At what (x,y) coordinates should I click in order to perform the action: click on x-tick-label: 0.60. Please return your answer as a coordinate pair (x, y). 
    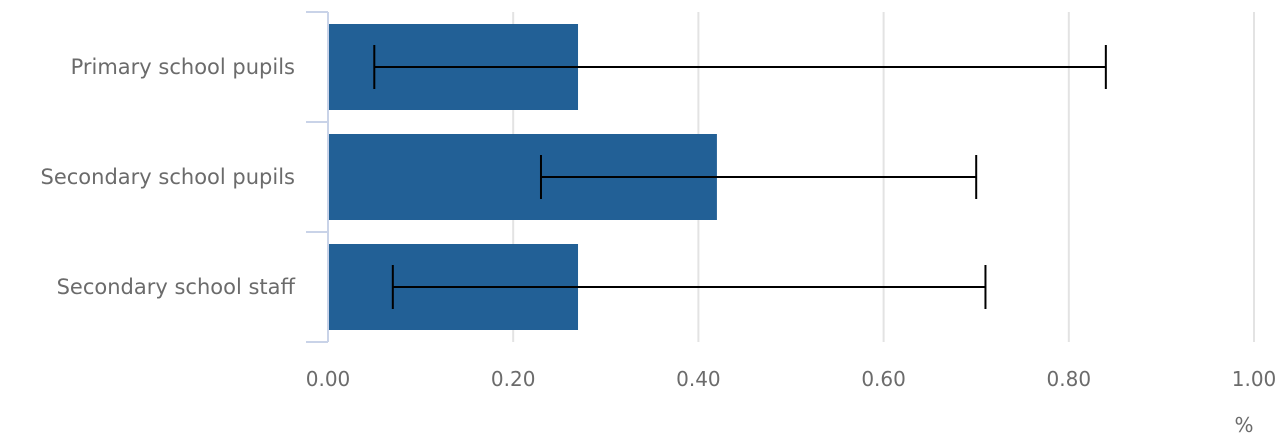
    Looking at the image, I should click on (883, 379).